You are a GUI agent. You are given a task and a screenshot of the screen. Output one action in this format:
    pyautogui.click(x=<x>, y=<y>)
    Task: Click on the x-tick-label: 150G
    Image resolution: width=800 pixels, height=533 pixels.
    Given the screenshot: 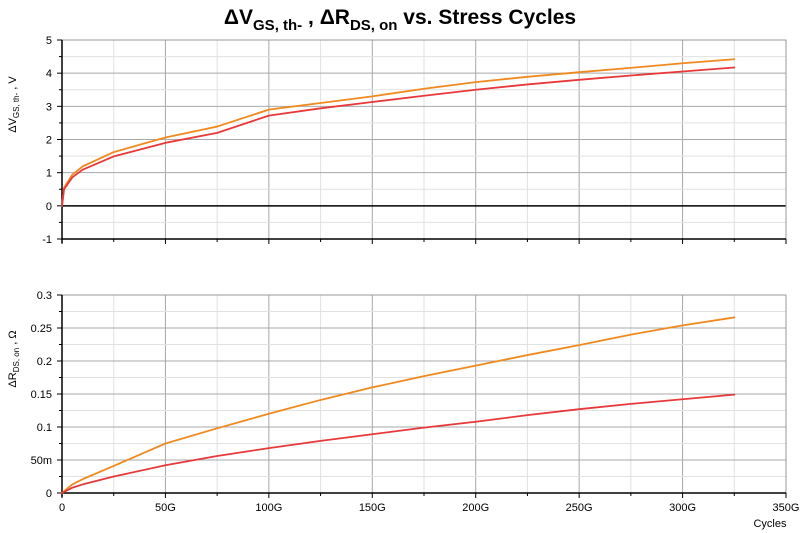 What is the action you would take?
    pyautogui.click(x=372, y=508)
    